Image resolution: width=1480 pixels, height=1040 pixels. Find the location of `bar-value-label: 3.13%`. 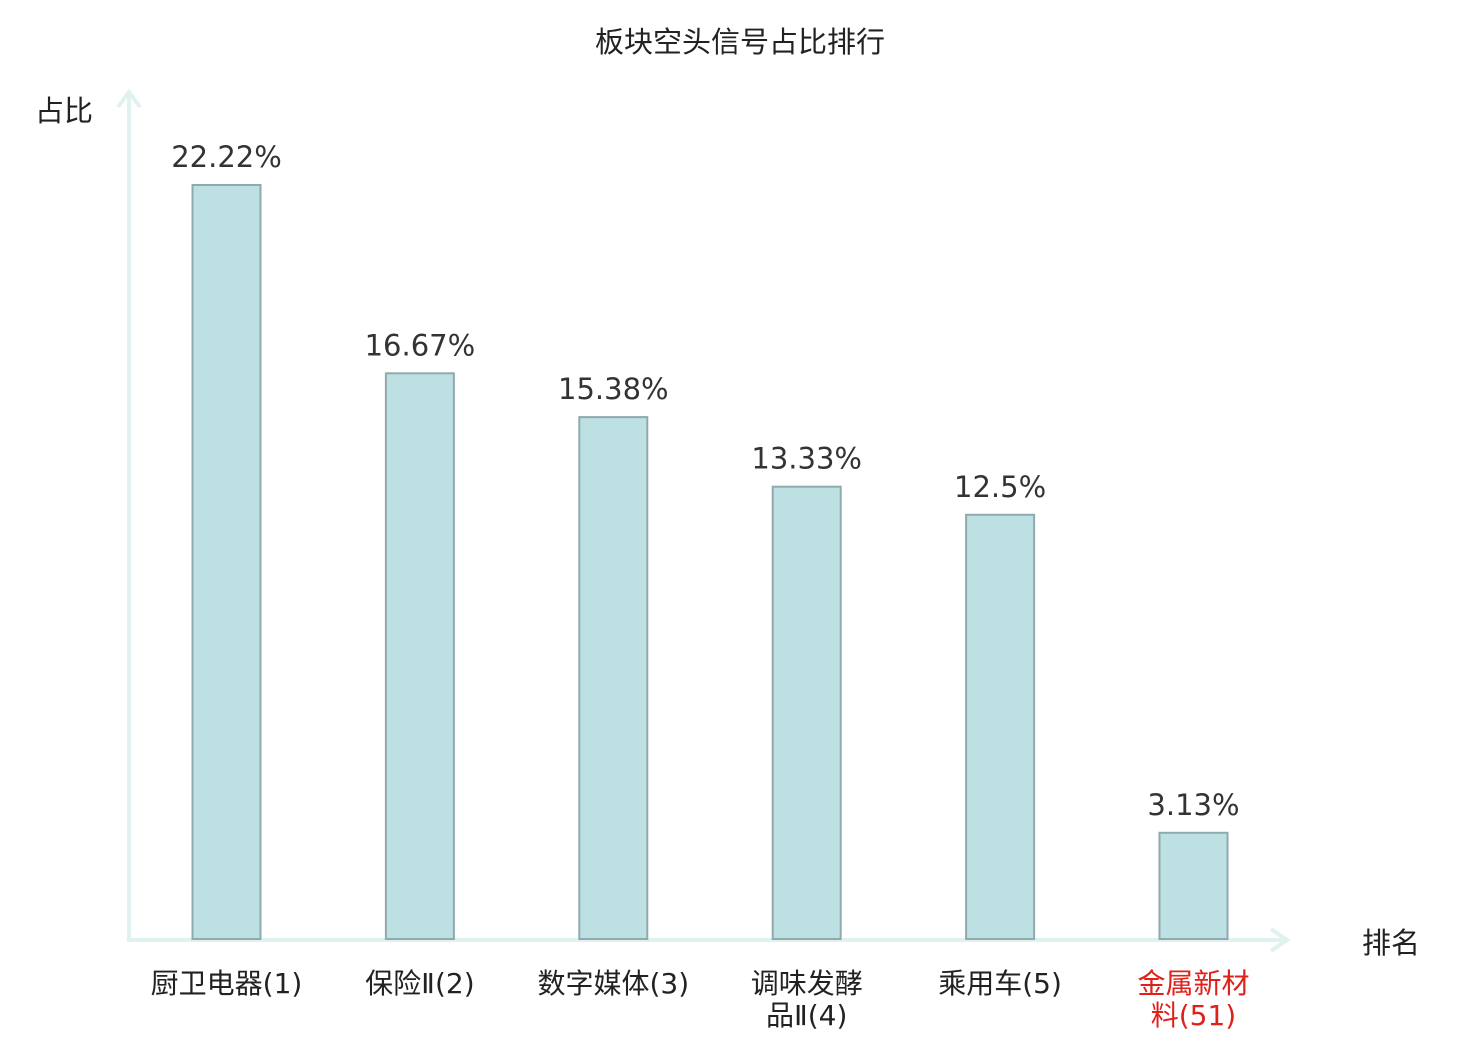

bar-value-label: 3.13% is located at coordinates (1193, 805).